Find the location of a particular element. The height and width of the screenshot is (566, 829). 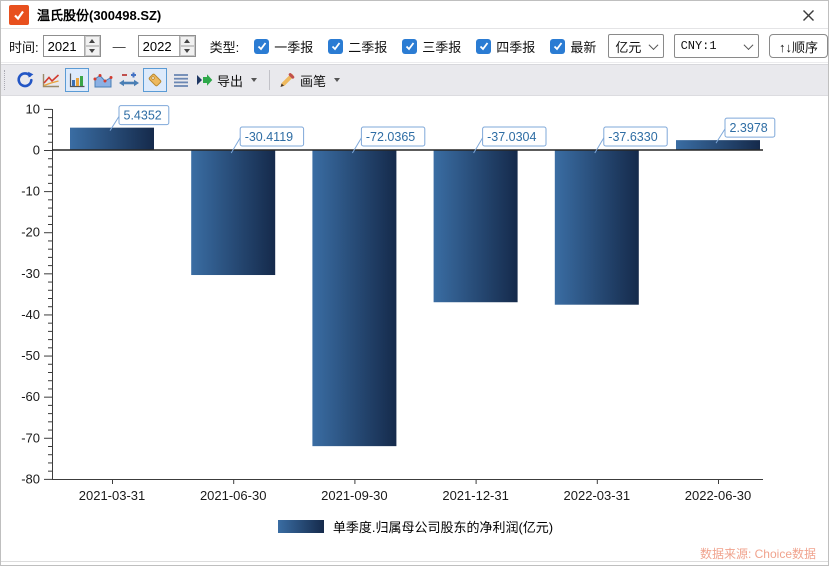

y-tick-label: -80 is located at coordinates (30, 478).